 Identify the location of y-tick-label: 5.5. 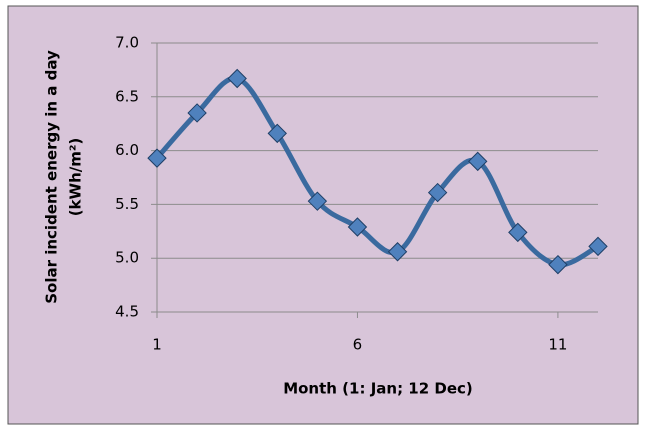
(127, 204).